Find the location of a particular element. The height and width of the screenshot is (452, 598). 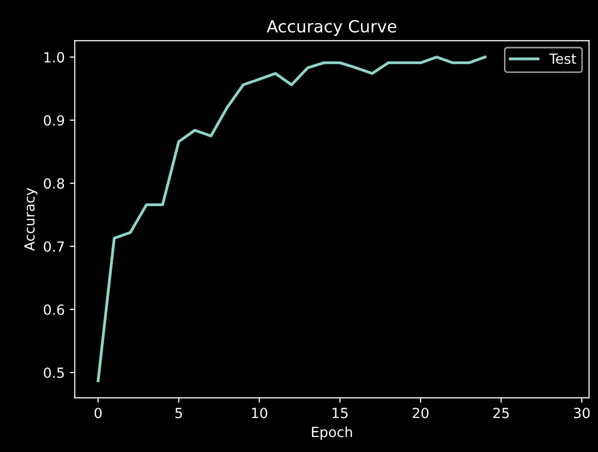

x-tick-label: 25 is located at coordinates (501, 413).